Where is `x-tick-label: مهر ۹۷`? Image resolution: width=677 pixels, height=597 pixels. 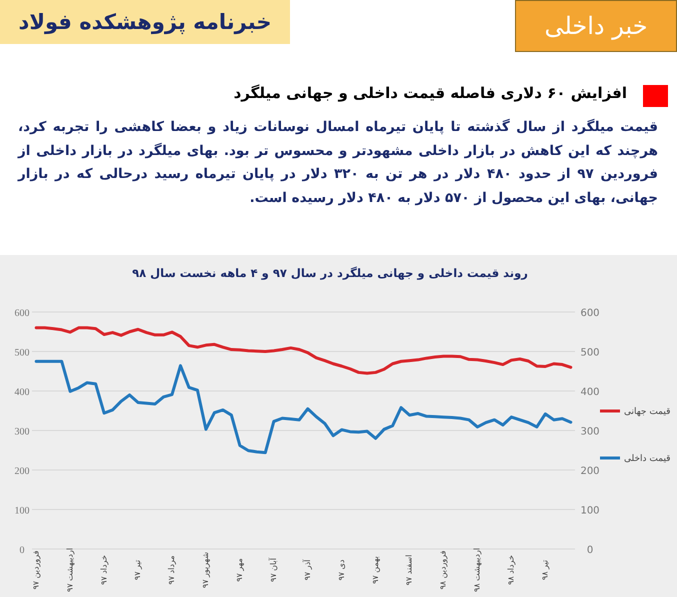 x-tick-label: مهر ۹۷ is located at coordinates (239, 570).